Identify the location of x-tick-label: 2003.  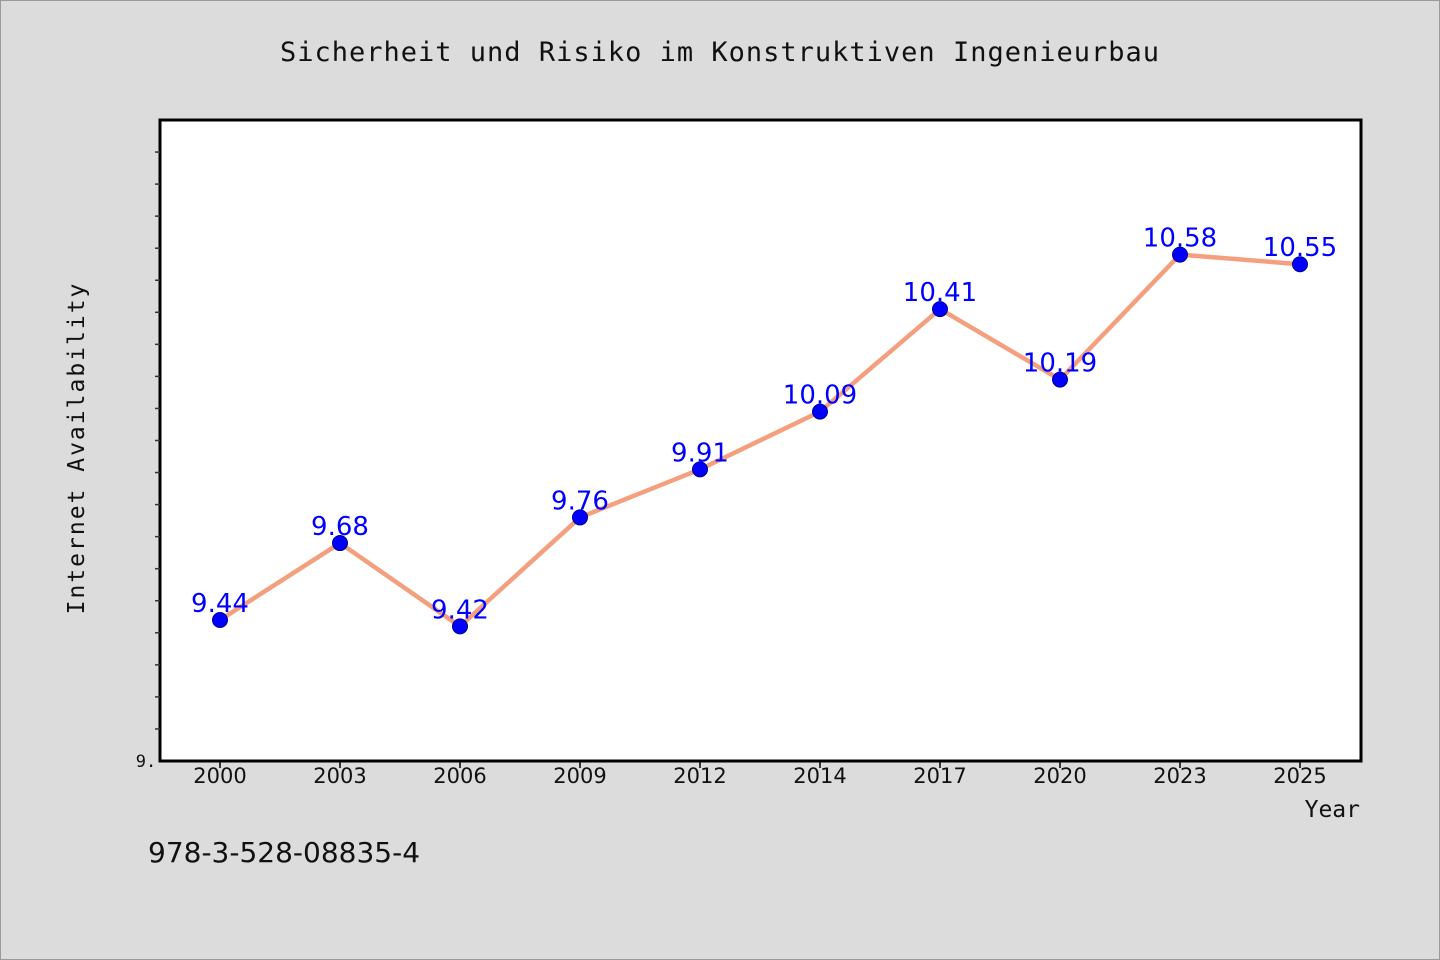
(339, 776).